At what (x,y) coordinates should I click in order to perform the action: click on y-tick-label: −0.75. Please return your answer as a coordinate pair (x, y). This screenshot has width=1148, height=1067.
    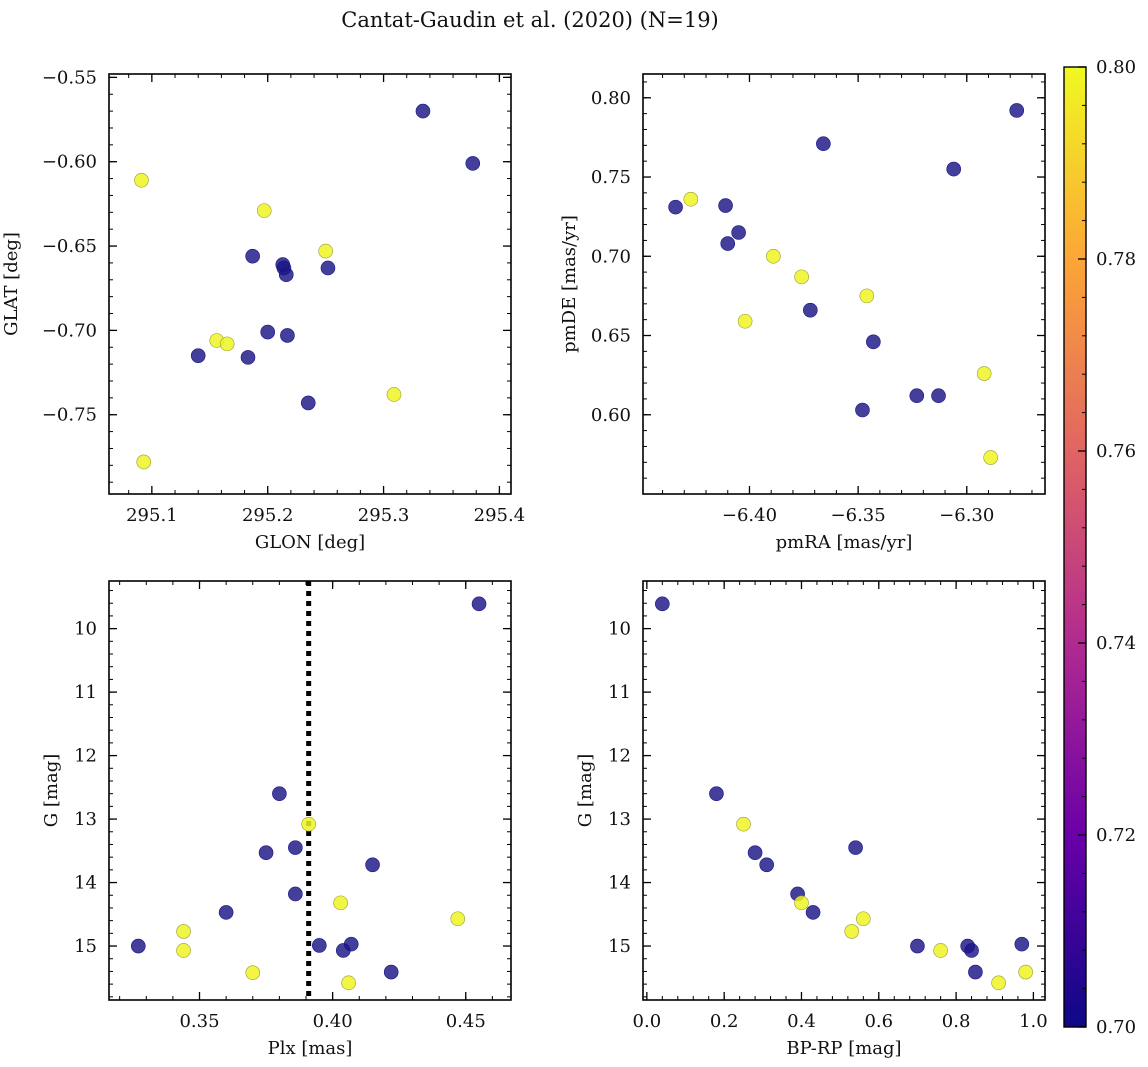
    Looking at the image, I should click on (69, 415).